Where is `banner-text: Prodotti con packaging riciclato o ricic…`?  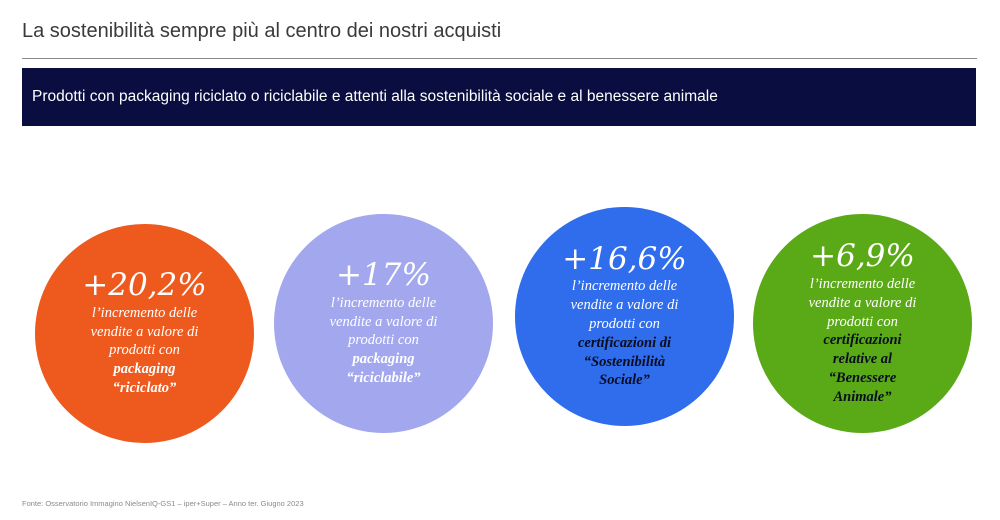 banner-text: Prodotti con packaging riciclato o ricic… is located at coordinates (375, 96).